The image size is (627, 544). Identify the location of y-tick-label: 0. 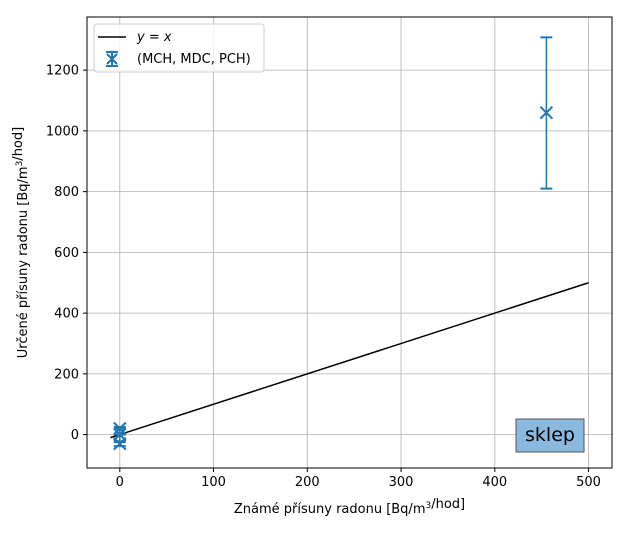
(75, 435).